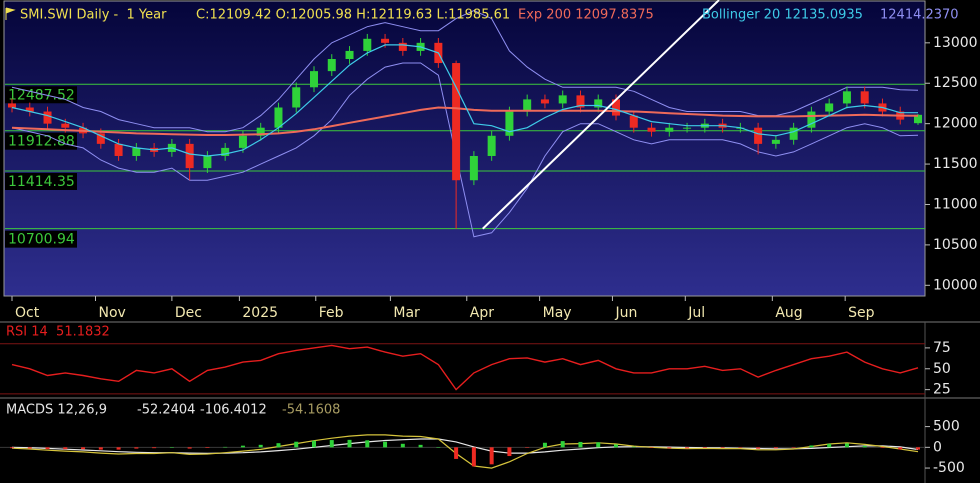 This screenshot has height=483, width=980. Describe the element at coordinates (406, 313) in the screenshot. I see `x-tick-label: Mar` at that location.